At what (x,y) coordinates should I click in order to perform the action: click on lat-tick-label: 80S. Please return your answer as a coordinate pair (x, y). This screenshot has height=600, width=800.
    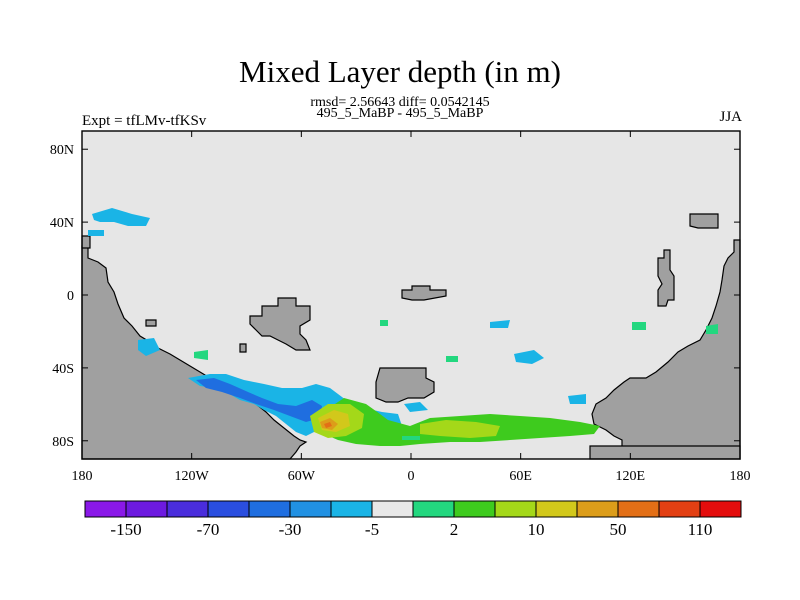
    Looking at the image, I should click on (63, 442).